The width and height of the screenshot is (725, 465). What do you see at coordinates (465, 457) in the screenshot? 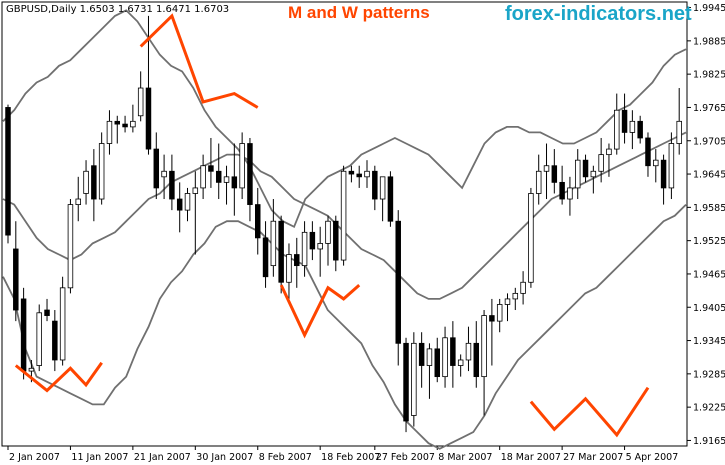
I see `x-tick-label: 8 Mar 2007` at bounding box center [465, 457].